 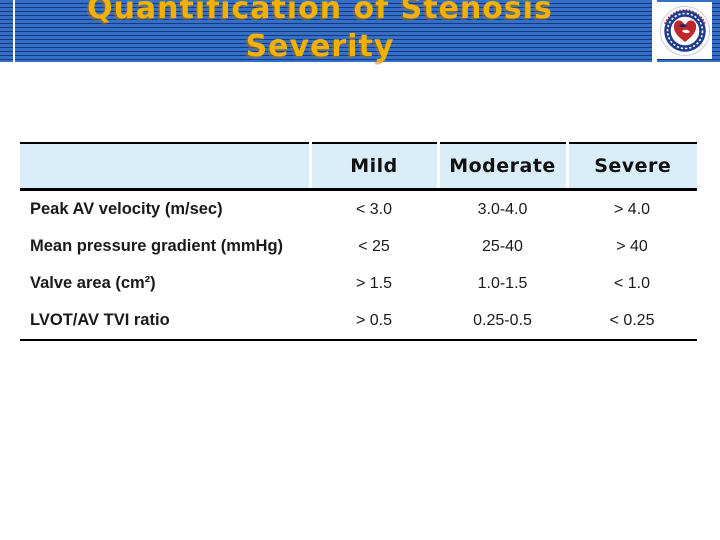 What do you see at coordinates (374, 208) in the screenshot?
I see `cell-mild: < 3.0` at bounding box center [374, 208].